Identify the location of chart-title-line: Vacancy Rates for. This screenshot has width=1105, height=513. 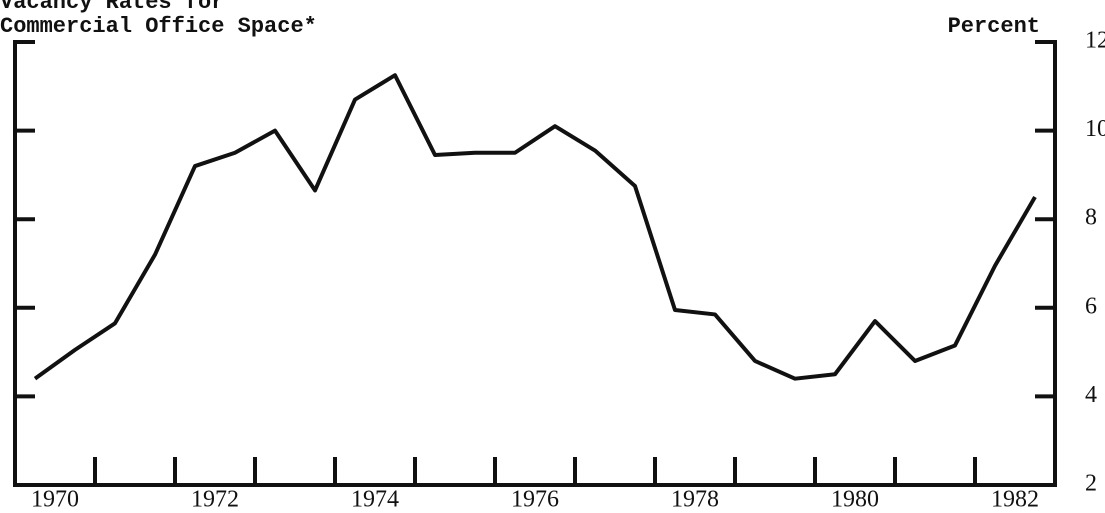
(112, 7).